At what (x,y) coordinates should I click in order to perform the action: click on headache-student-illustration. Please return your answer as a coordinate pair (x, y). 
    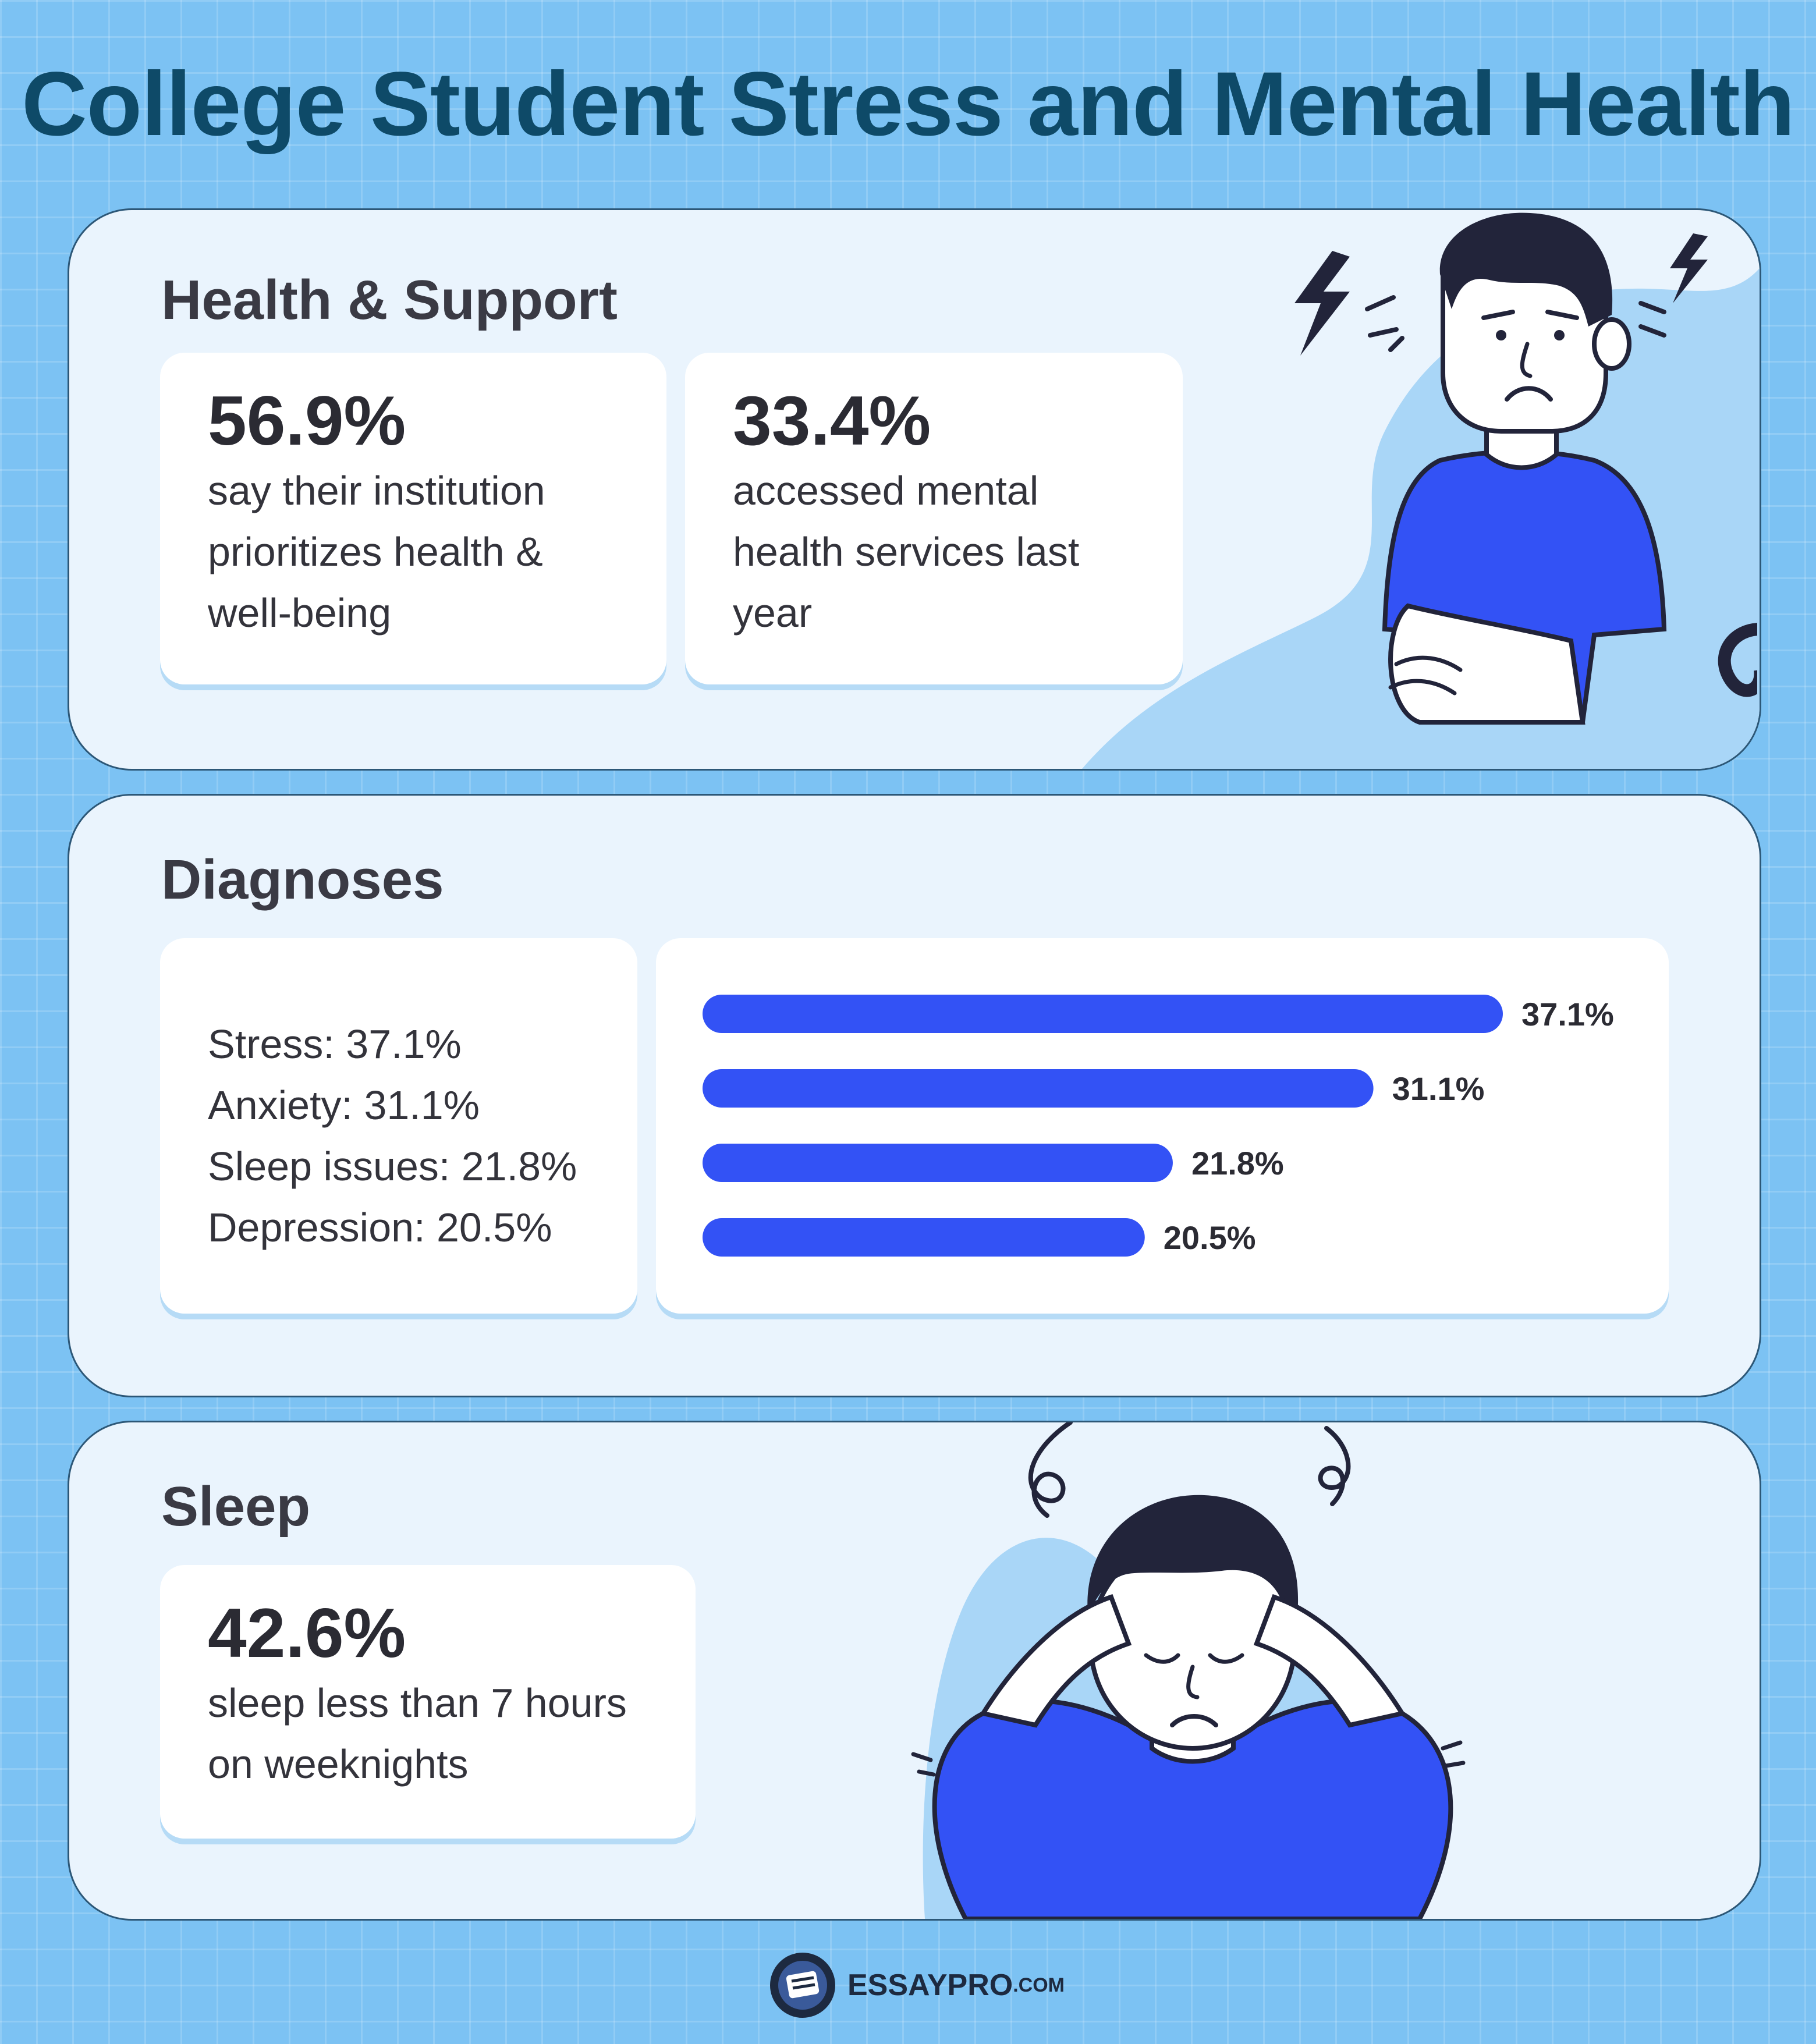
    Looking at the image, I should click on (1188, 1670).